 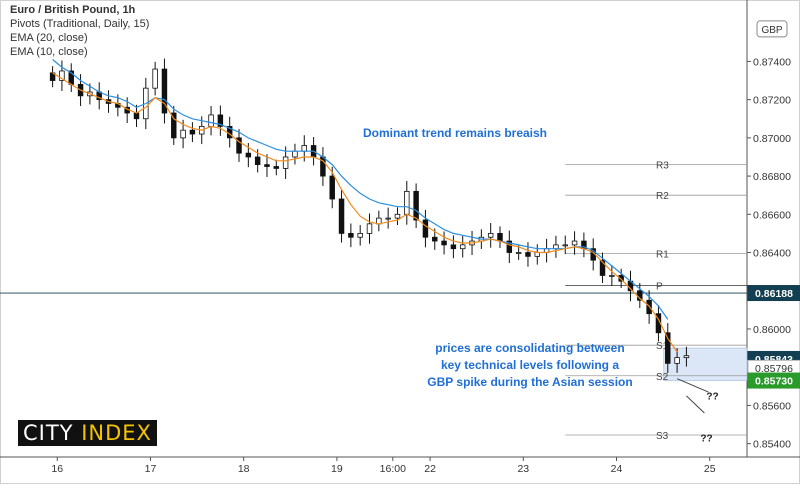 What do you see at coordinates (772, 330) in the screenshot?
I see `price-tick-label: 0.86000` at bounding box center [772, 330].